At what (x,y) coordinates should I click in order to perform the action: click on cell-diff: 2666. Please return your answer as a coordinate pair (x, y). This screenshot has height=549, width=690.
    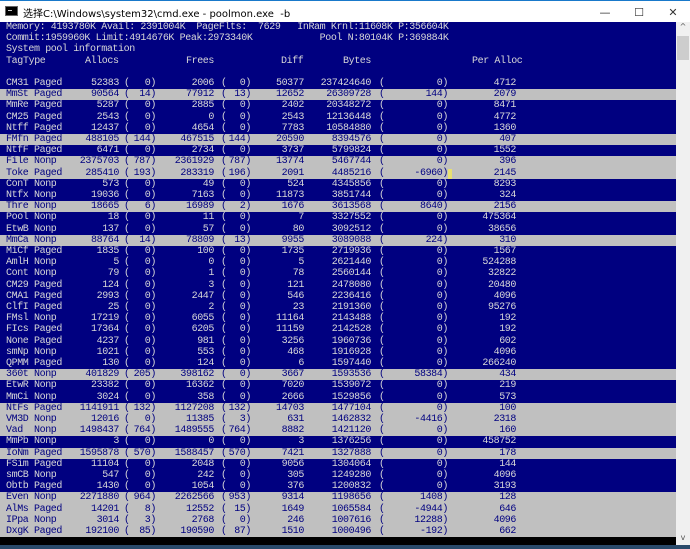
    Looking at the image, I should click on (293, 397).